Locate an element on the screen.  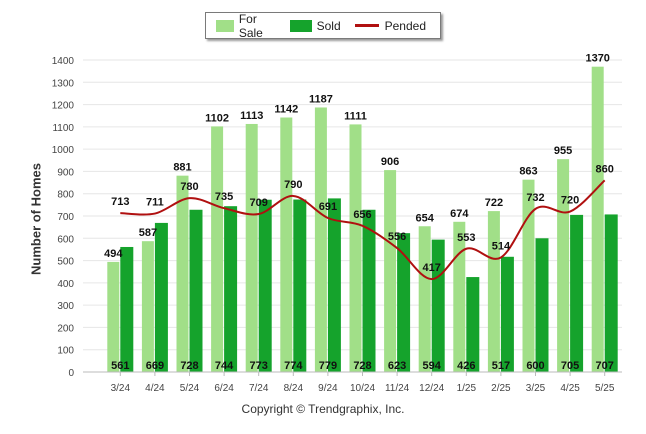
y-tick-label: 1000 is located at coordinates (63, 150).